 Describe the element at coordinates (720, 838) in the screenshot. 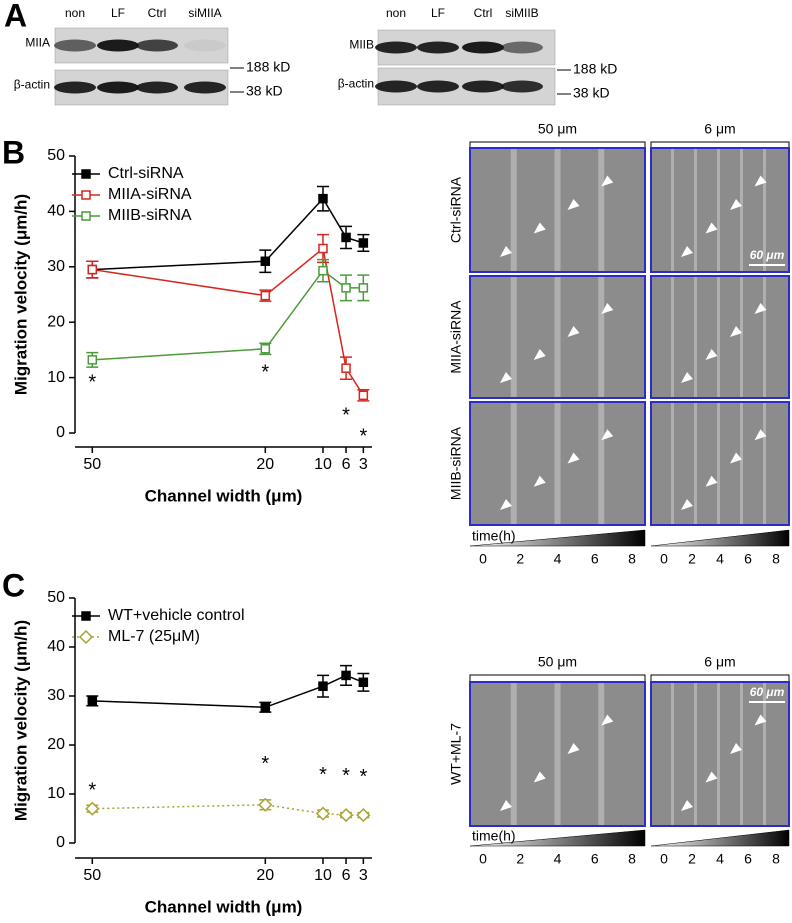

I see `time-gradient` at that location.